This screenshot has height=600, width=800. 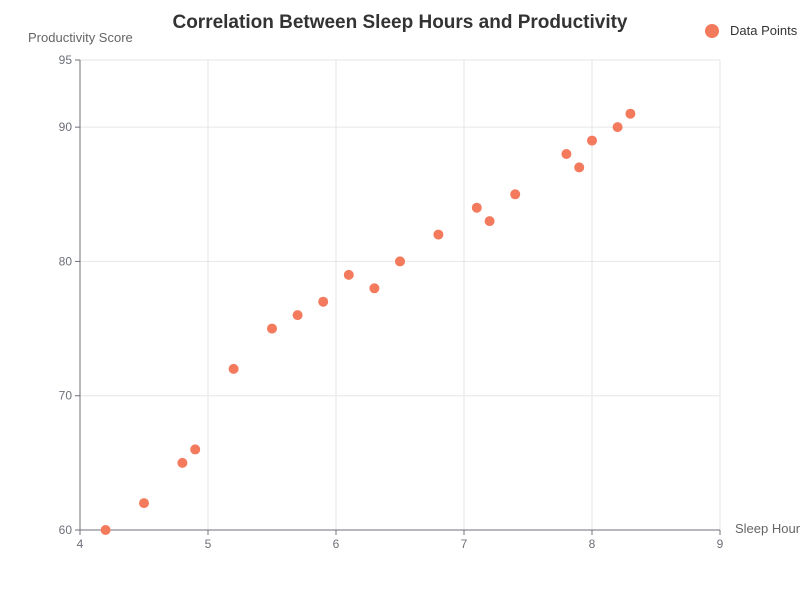 I want to click on x-axis-label: Sleep Hours, so click(x=767, y=528).